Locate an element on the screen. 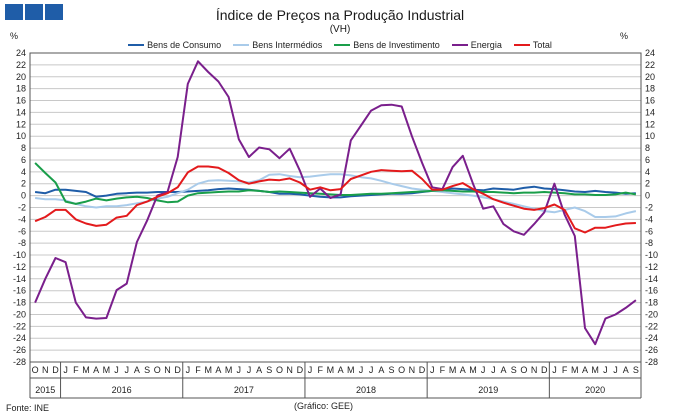  ine-logo is located at coordinates (34, 12).